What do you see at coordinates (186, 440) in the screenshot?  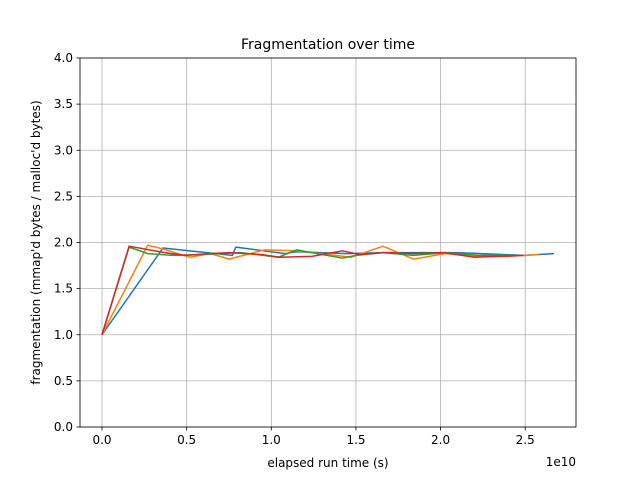 I see `x-tick-label: 0.5` at bounding box center [186, 440].